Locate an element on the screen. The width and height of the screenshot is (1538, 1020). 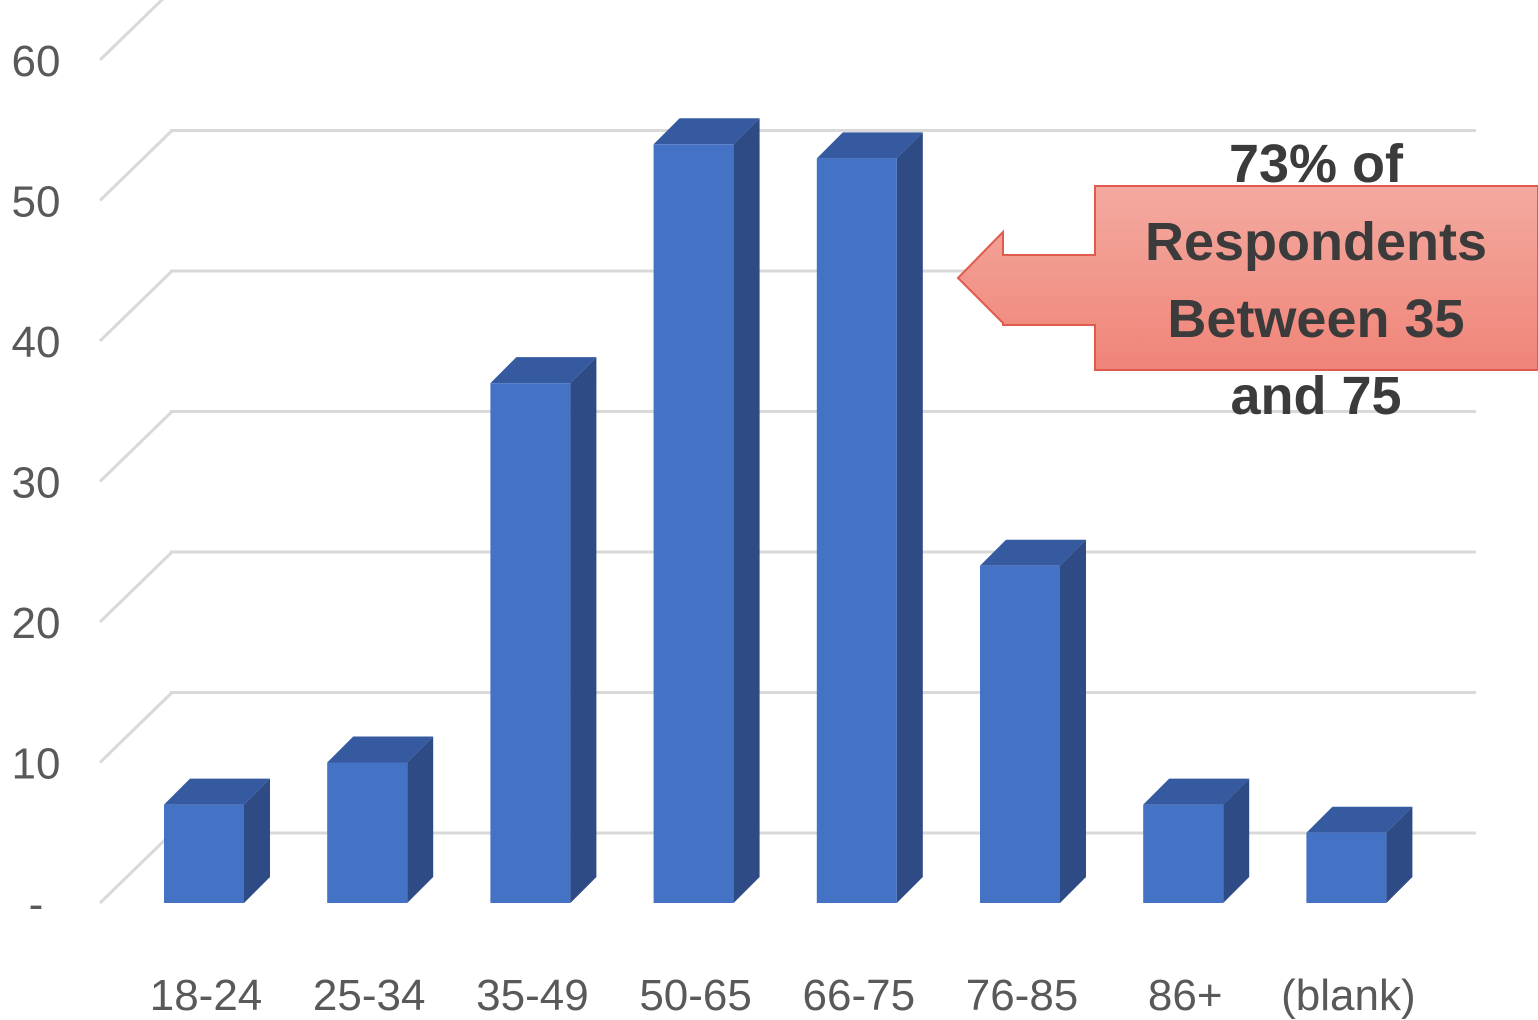
y-tick-label: 30 is located at coordinates (36, 483).